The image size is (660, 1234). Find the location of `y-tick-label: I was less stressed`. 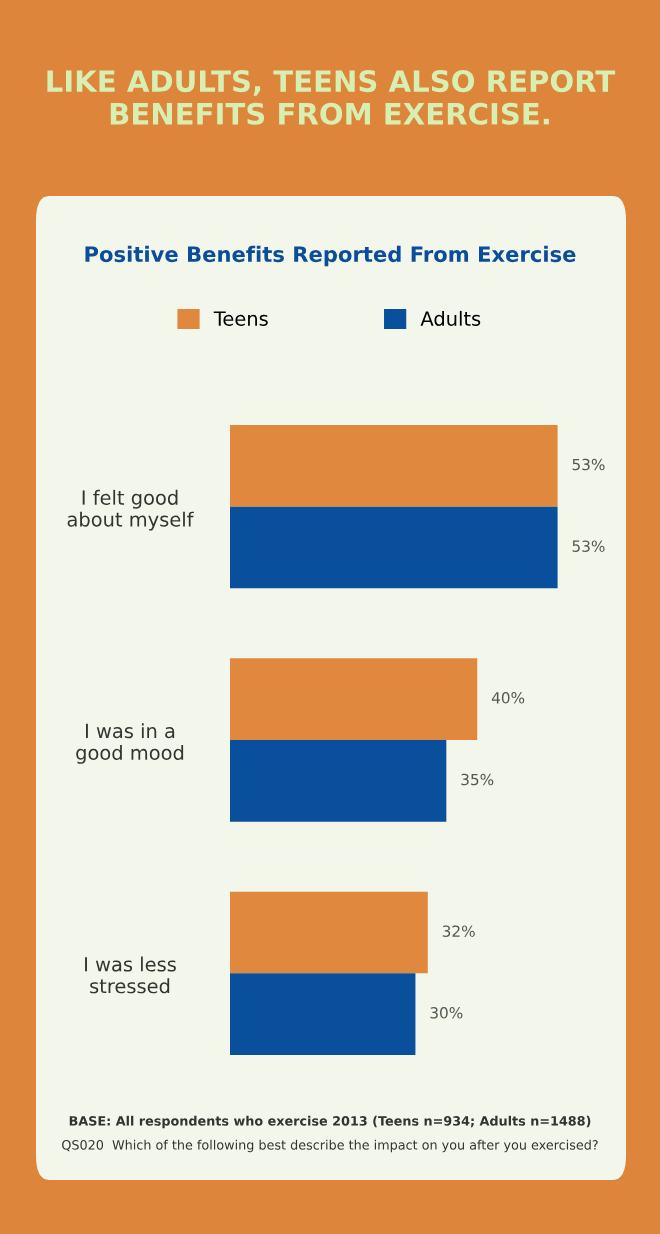

y-tick-label: I was less stressed is located at coordinates (130, 975).